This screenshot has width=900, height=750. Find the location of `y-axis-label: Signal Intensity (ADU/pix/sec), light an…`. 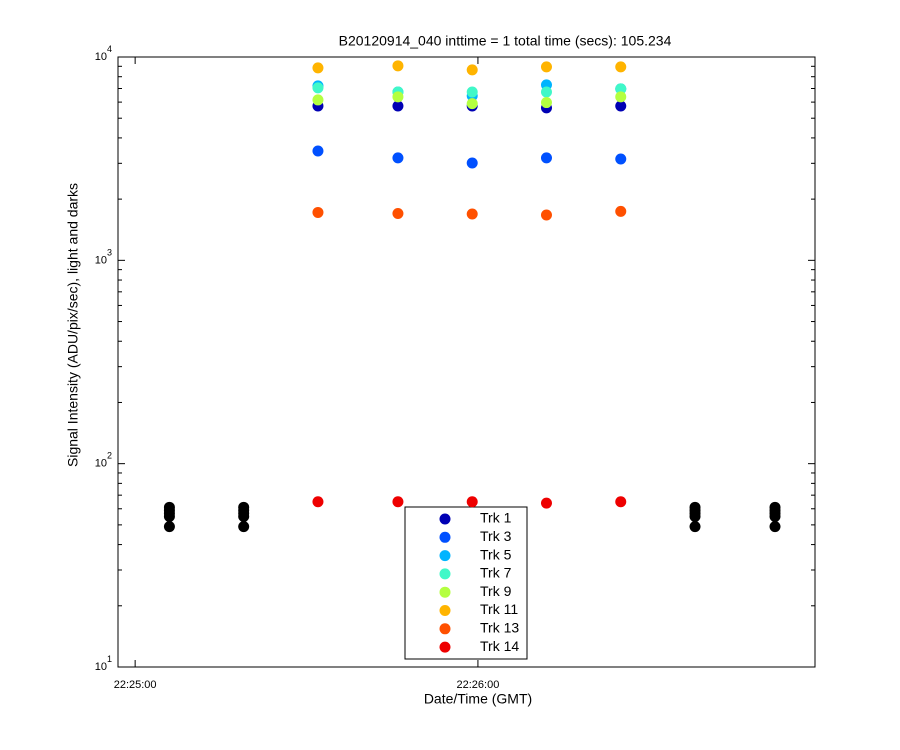

y-axis-label: Signal Intensity (ADU/pix/sec), light an… is located at coordinates (73, 325).